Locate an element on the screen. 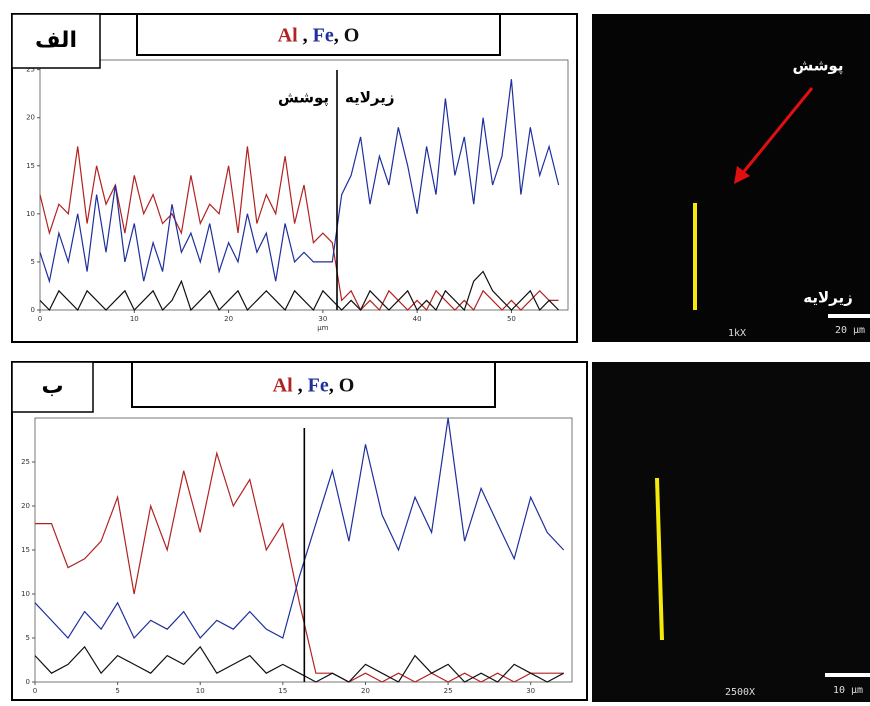 This screenshot has height=706, width=870. image-label: پوشش is located at coordinates (818, 66).